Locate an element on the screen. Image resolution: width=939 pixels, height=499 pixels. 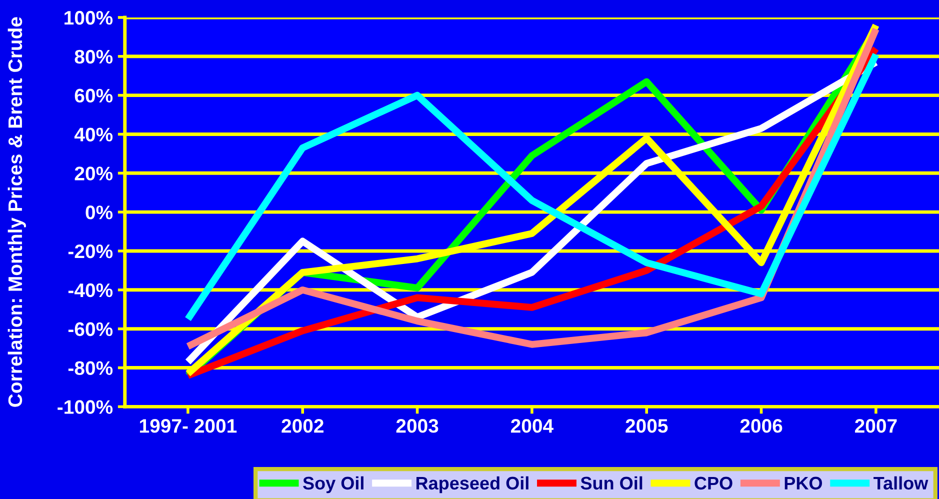
x-tick-label: 2007 is located at coordinates (875, 426).